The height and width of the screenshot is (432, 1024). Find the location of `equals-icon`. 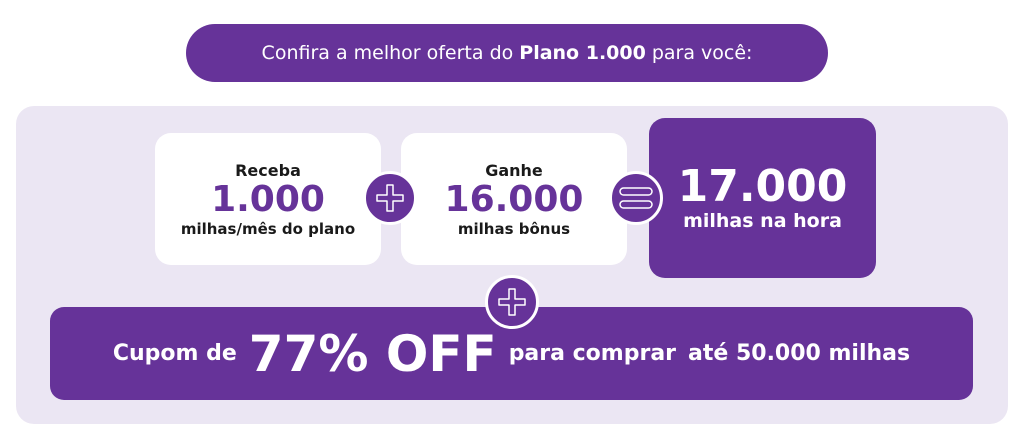

equals-icon is located at coordinates (636, 198).